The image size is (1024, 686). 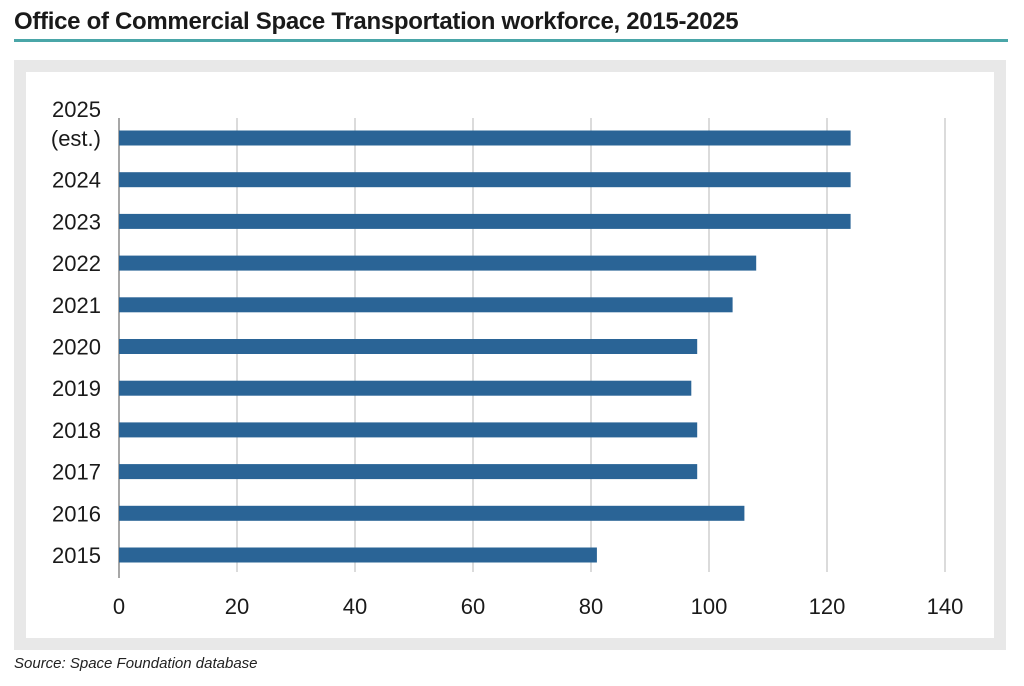 What do you see at coordinates (76, 388) in the screenshot?
I see `category-label: 2019` at bounding box center [76, 388].